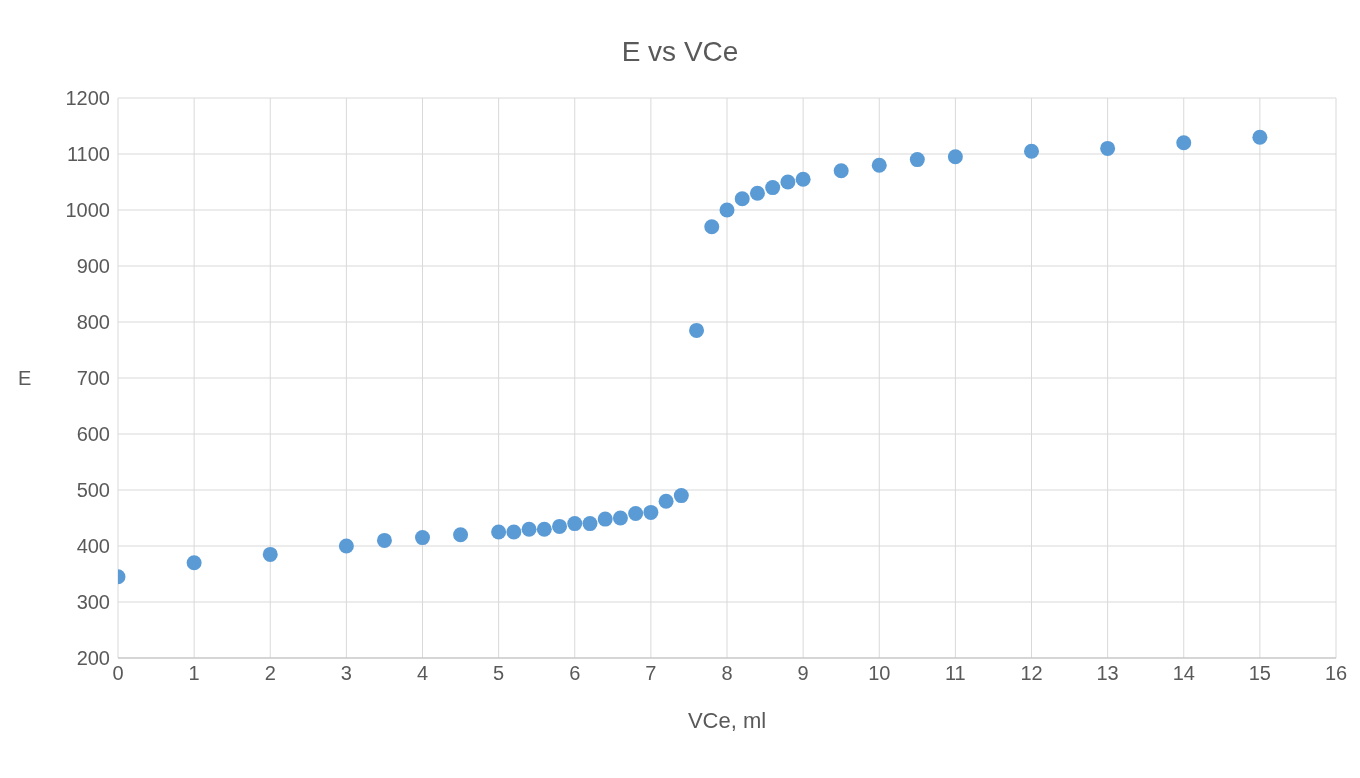  What do you see at coordinates (422, 673) in the screenshot?
I see `x-tick-label: 4` at bounding box center [422, 673].